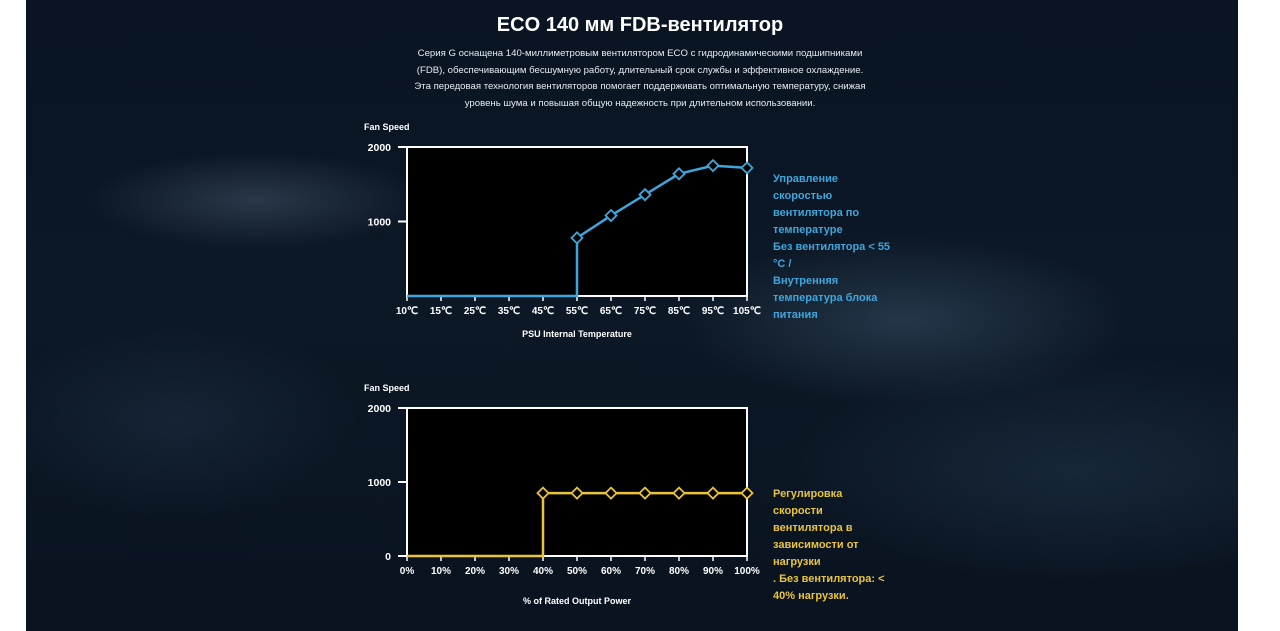  What do you see at coordinates (679, 311) in the screenshot?
I see `x-tick-label: 85℃` at bounding box center [679, 311].